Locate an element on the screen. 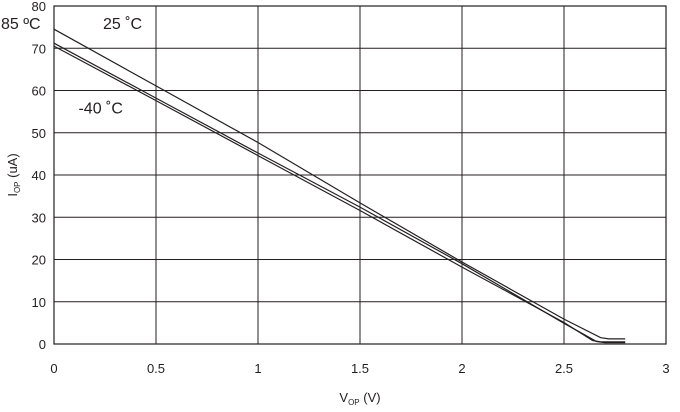  curve-label: 25 ˚C is located at coordinates (122, 24).